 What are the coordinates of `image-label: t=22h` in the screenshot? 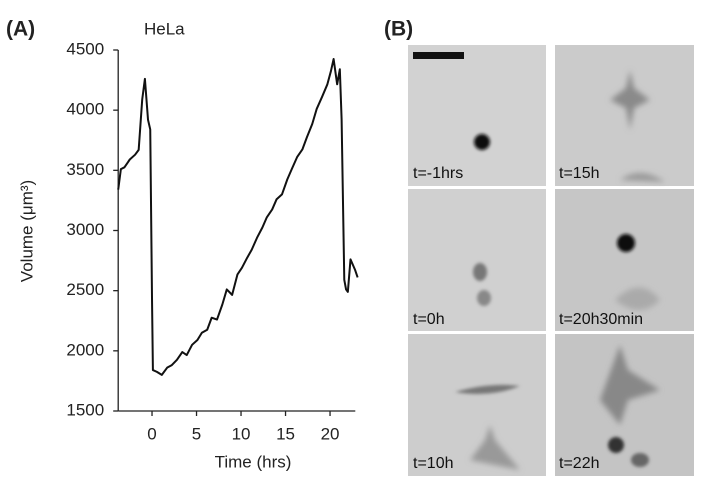 It's located at (579, 463).